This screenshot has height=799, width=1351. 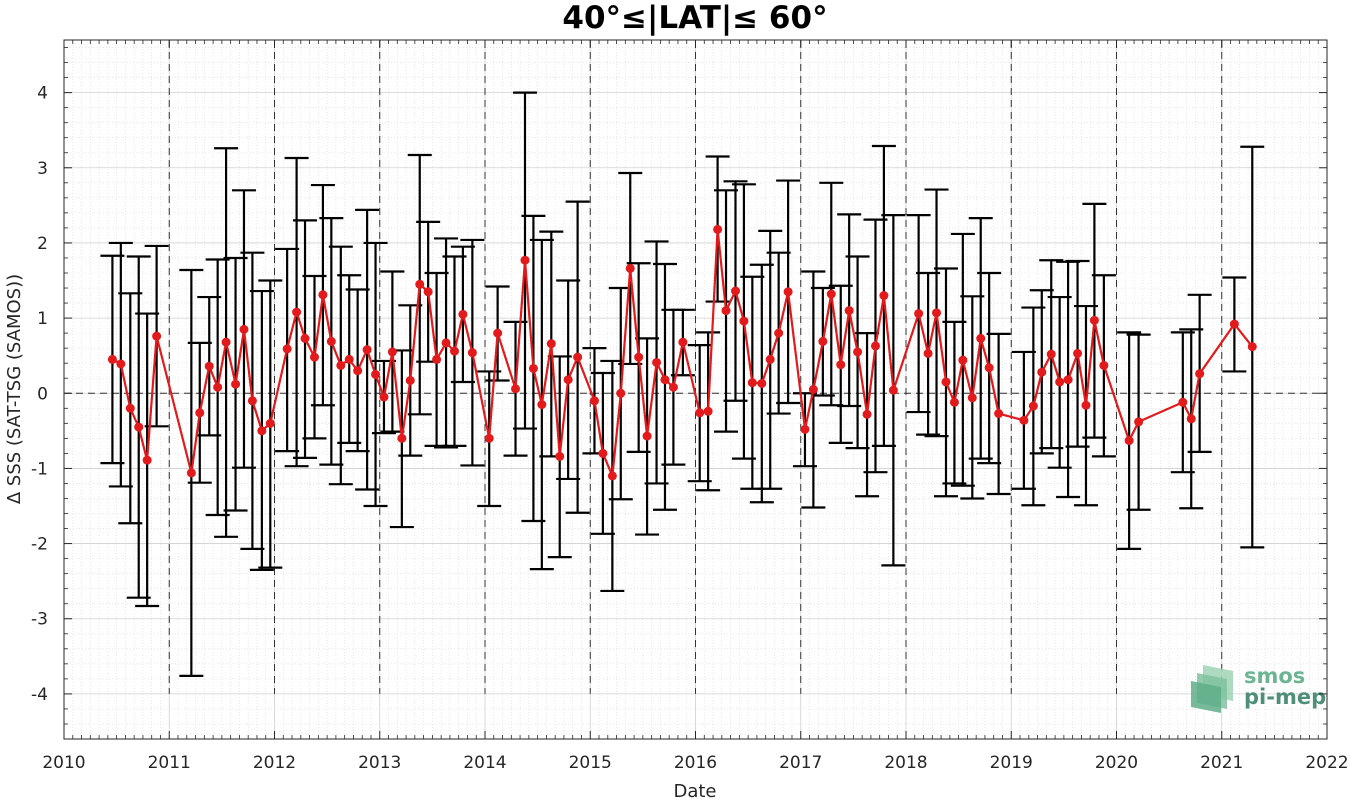 I want to click on x-tick-label: 2012, so click(x=274, y=763).